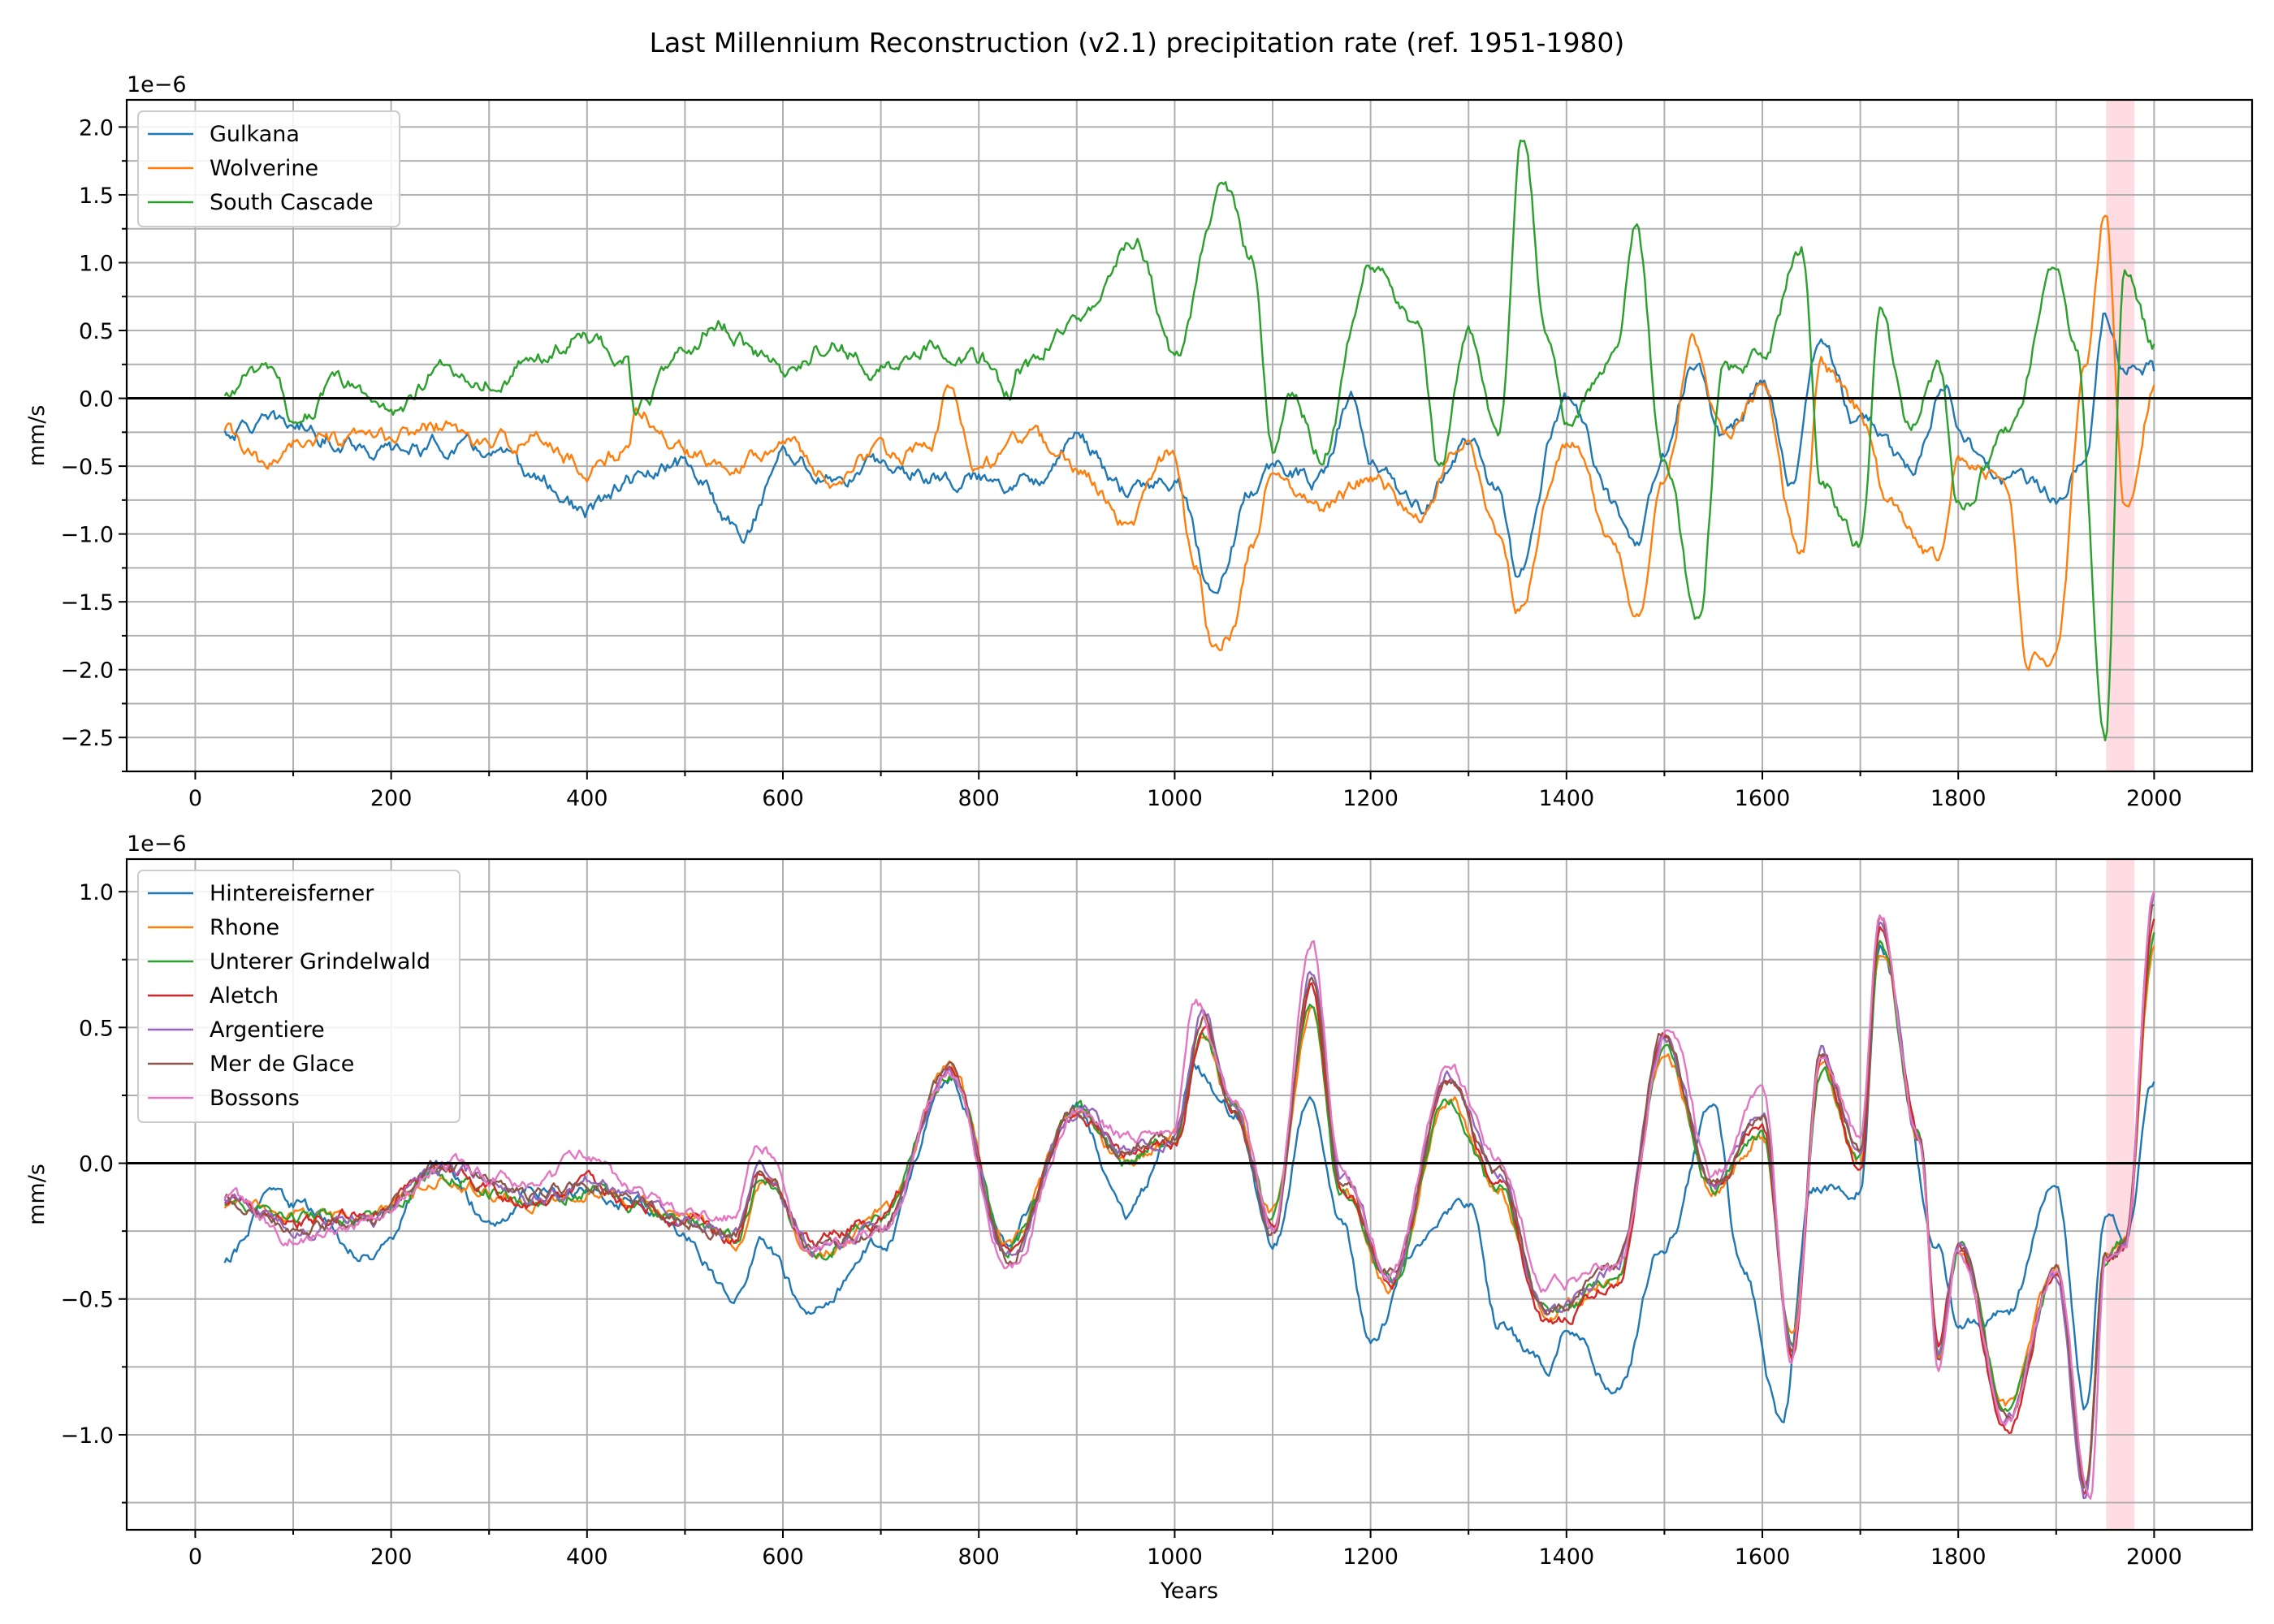 Image resolution: width=2274 pixels, height=1624 pixels. Describe the element at coordinates (87, 738) in the screenshot. I see `y-tick-label: −2.5` at that location.